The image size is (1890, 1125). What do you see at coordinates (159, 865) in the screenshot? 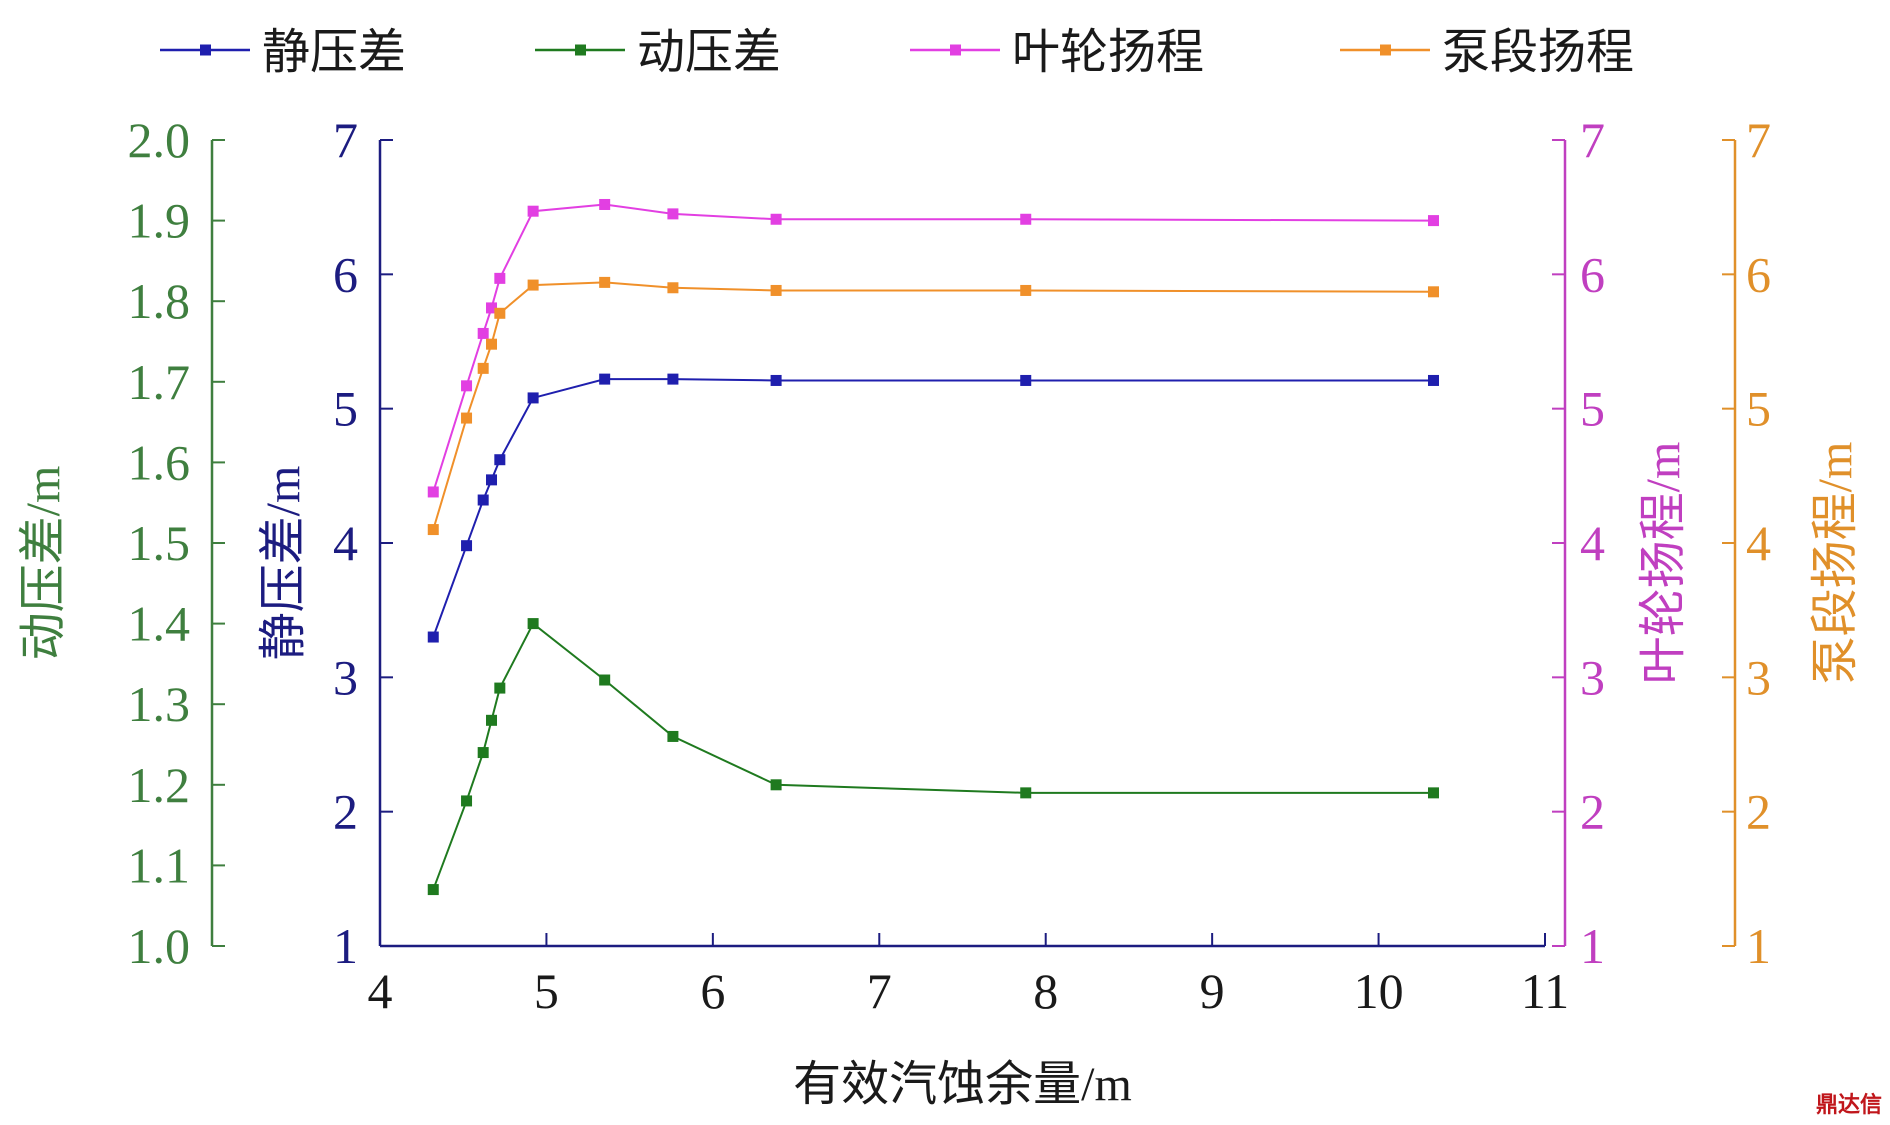
I see `y-tick-label: 1.1` at bounding box center [159, 865].